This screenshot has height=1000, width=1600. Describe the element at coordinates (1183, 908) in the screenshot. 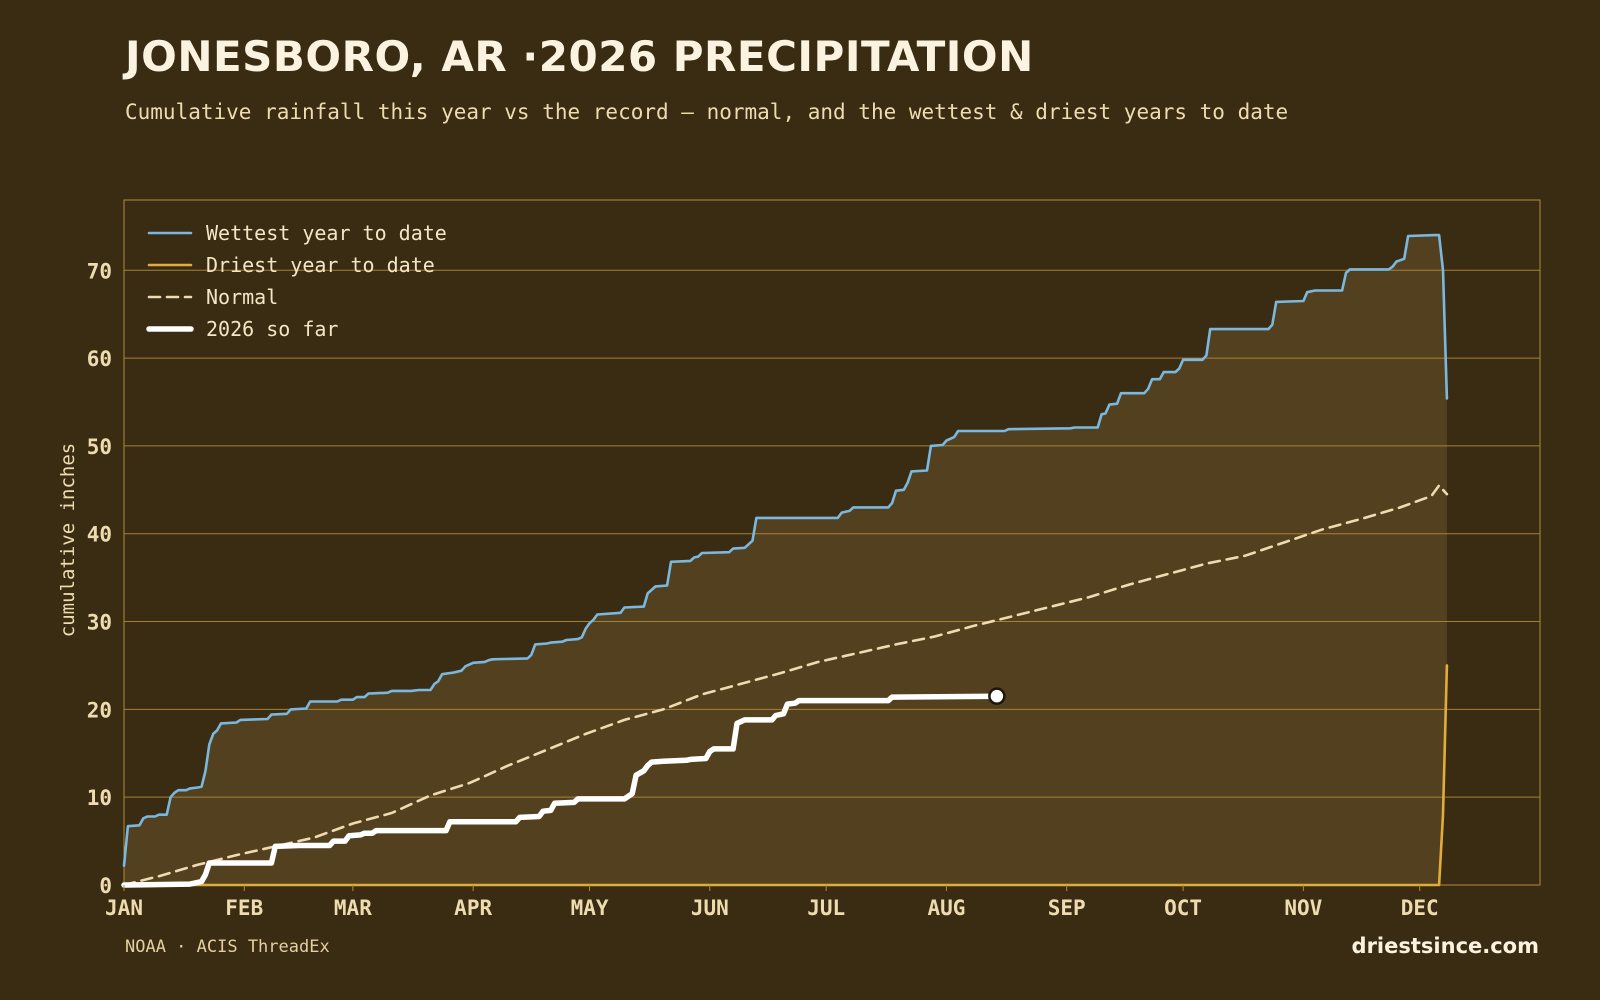

I see `x-tick-label: OCT` at that location.